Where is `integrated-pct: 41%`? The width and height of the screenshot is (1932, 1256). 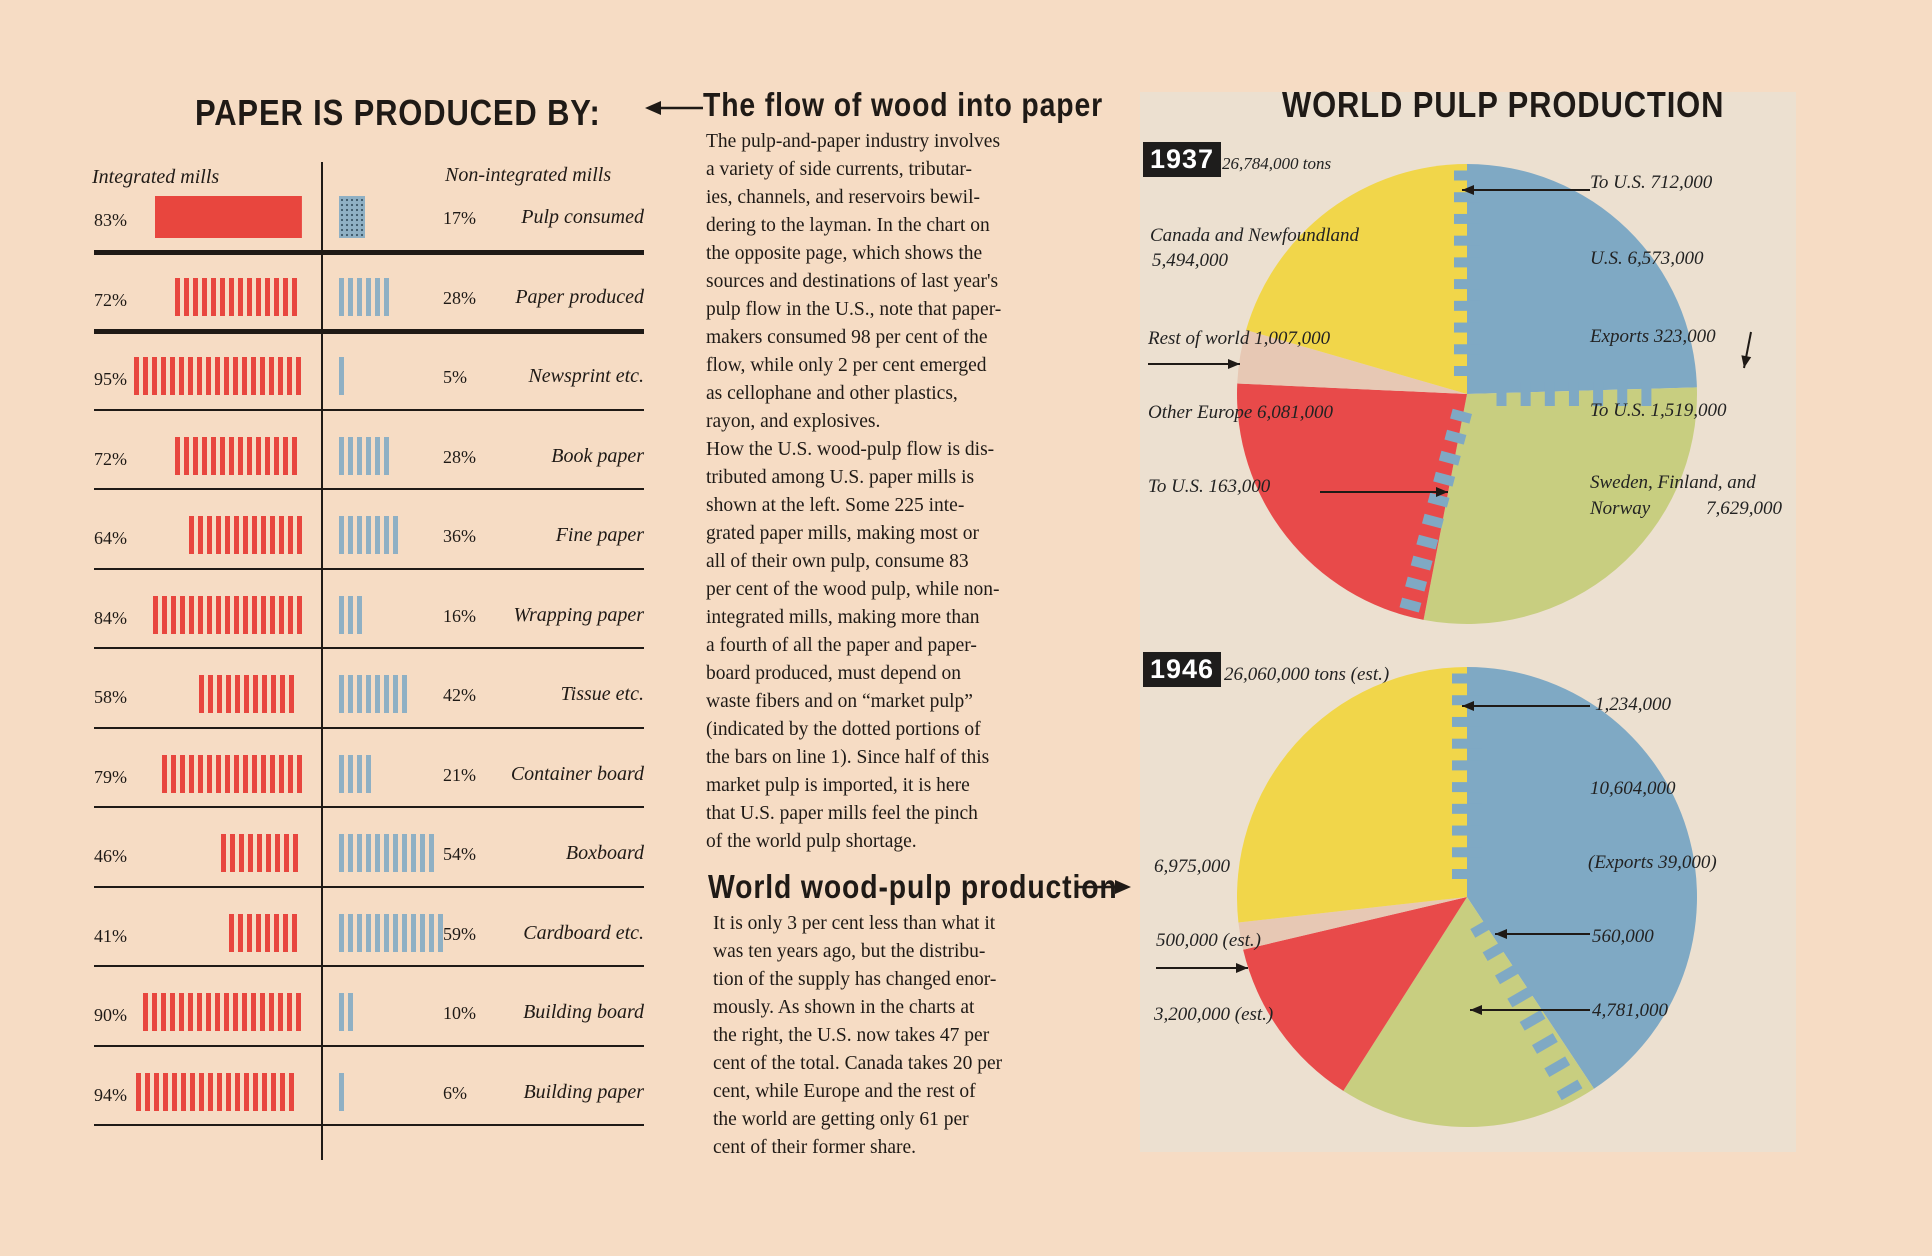
integrated-pct: 41% is located at coordinates (110, 935).